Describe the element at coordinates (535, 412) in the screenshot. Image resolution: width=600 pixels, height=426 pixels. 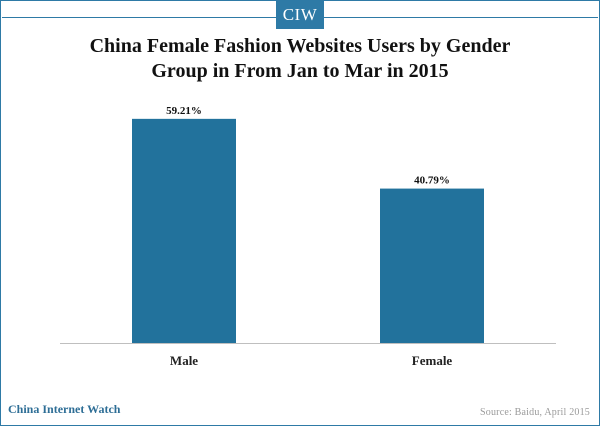
I see `source-note: Source: Baidu, April 2015` at that location.